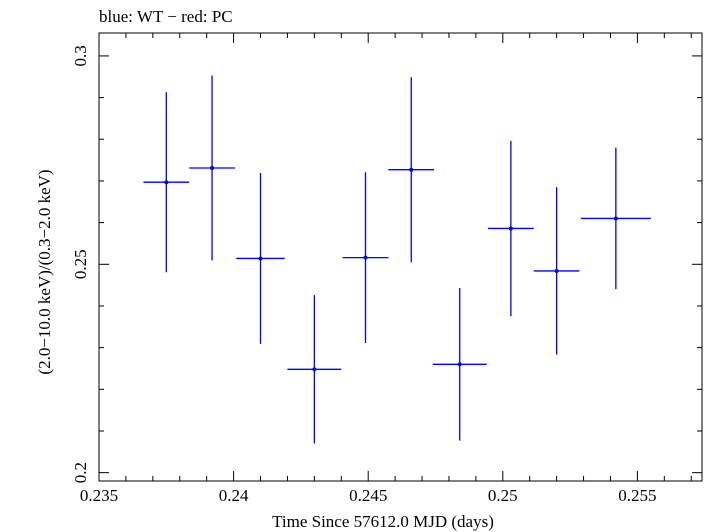  Describe the element at coordinates (368, 495) in the screenshot. I see `x-tick-label: 0.245` at that location.